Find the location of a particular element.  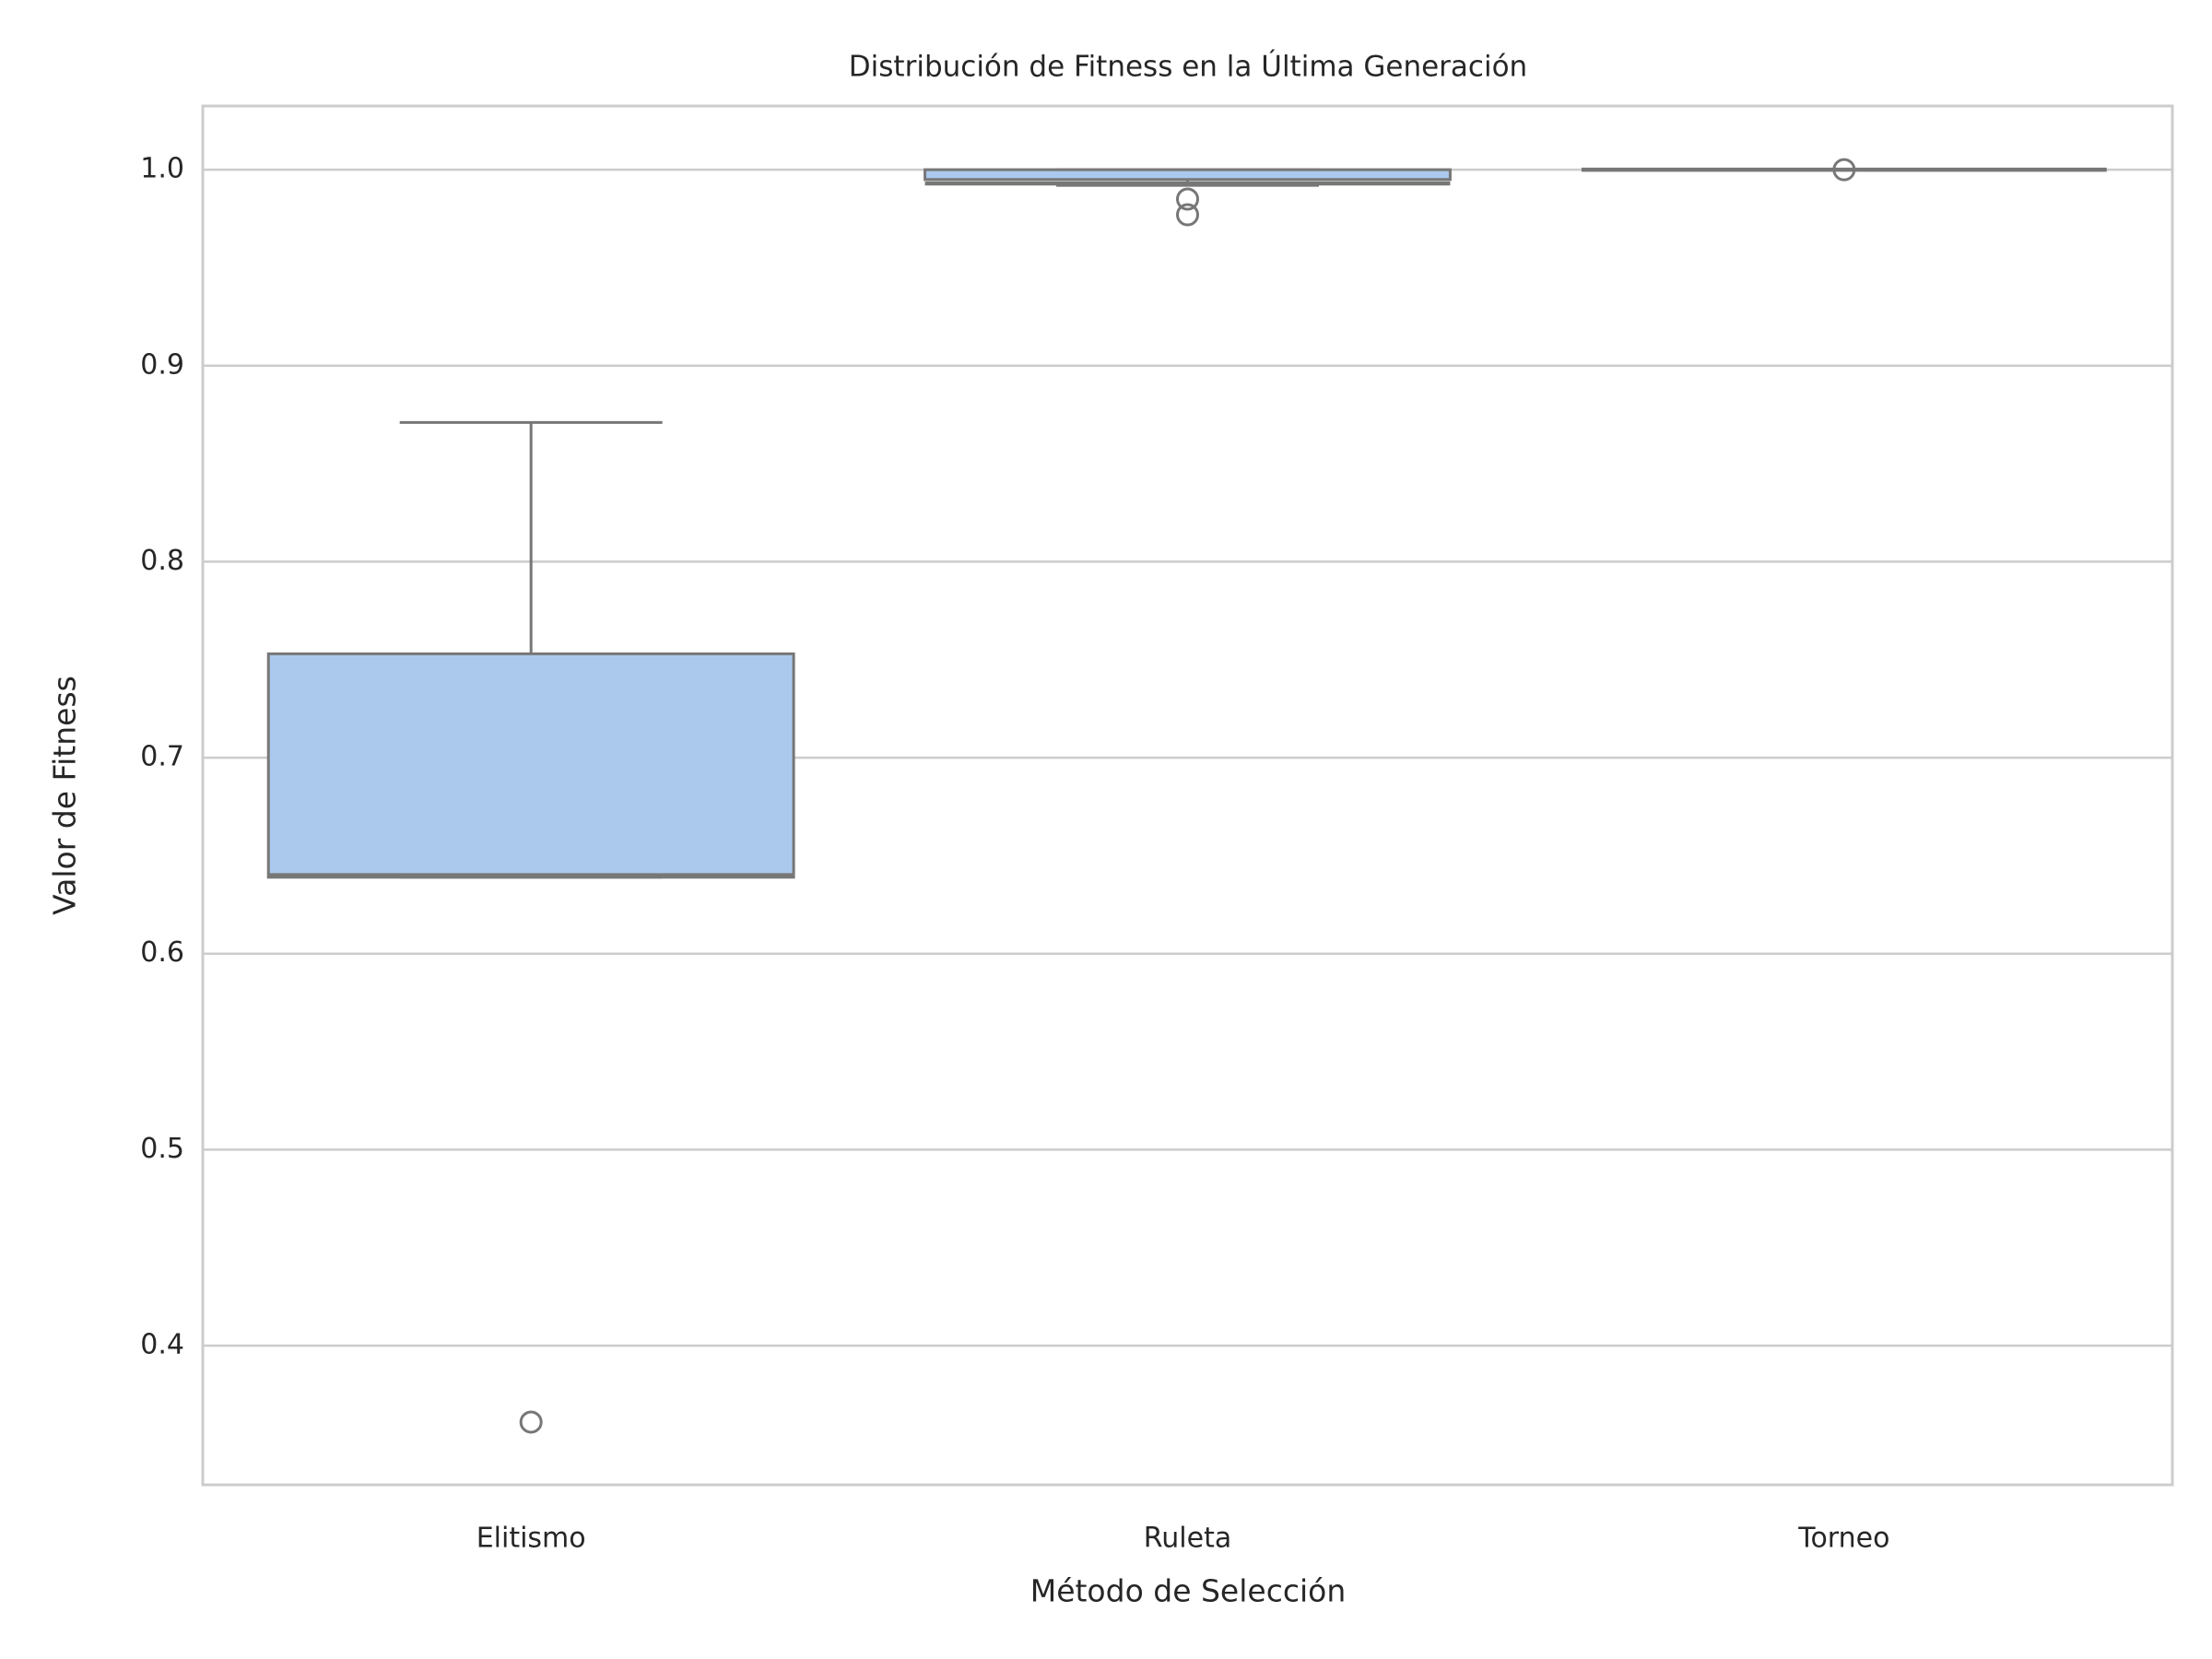

y-tick-label: 1.0 is located at coordinates (162, 169).